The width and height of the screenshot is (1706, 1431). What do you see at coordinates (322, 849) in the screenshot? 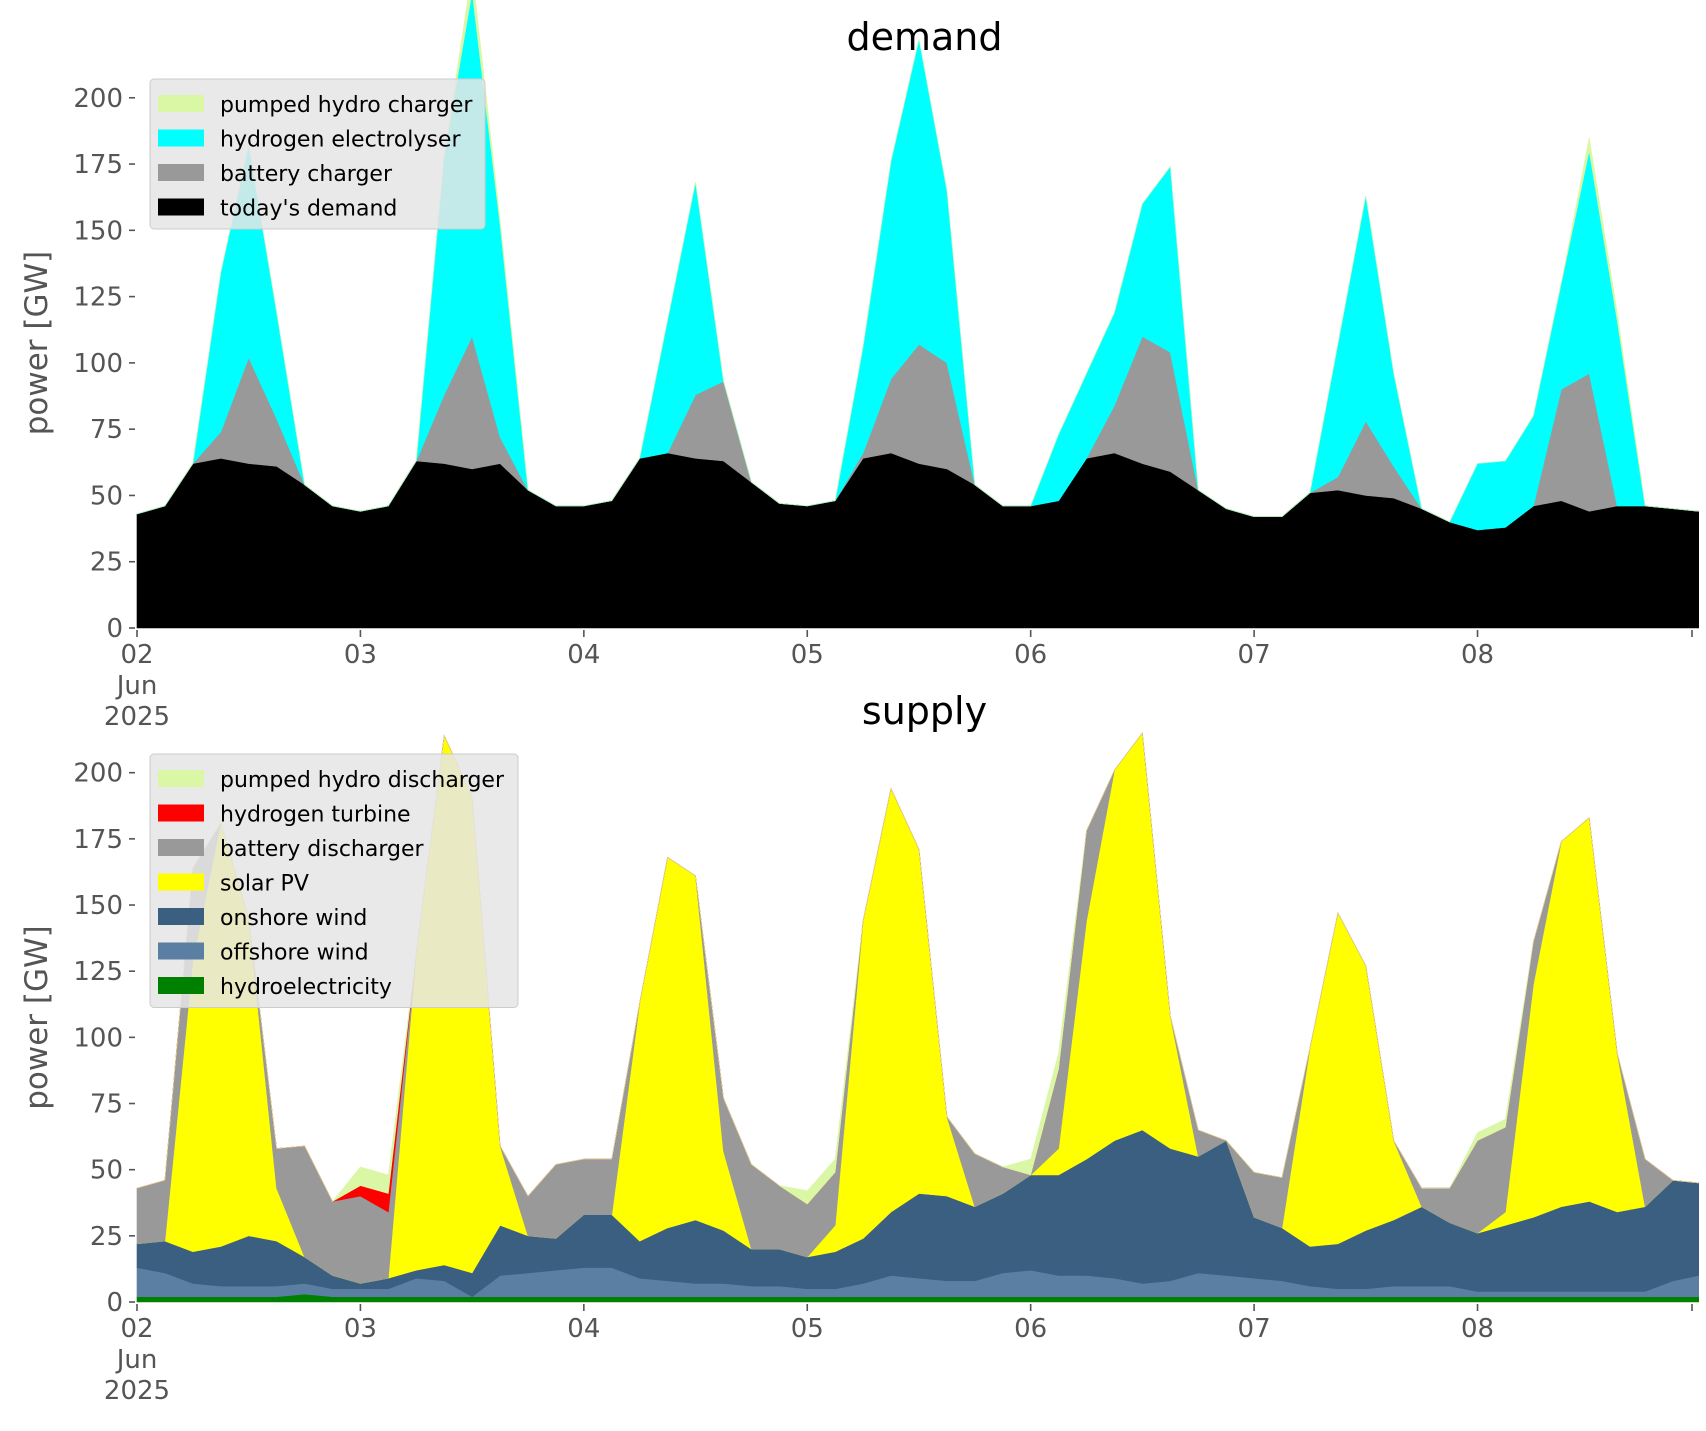
I see `legend-label: battery discharger` at bounding box center [322, 849].